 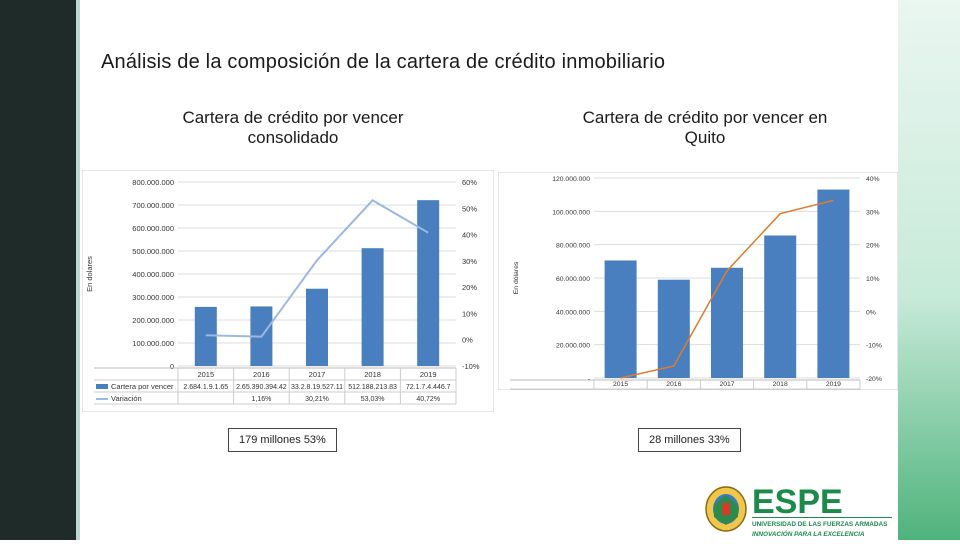 What do you see at coordinates (808, 533) in the screenshot?
I see `logo-line2: INNOVACIÓN PARA LA EXCELENCIA` at bounding box center [808, 533].